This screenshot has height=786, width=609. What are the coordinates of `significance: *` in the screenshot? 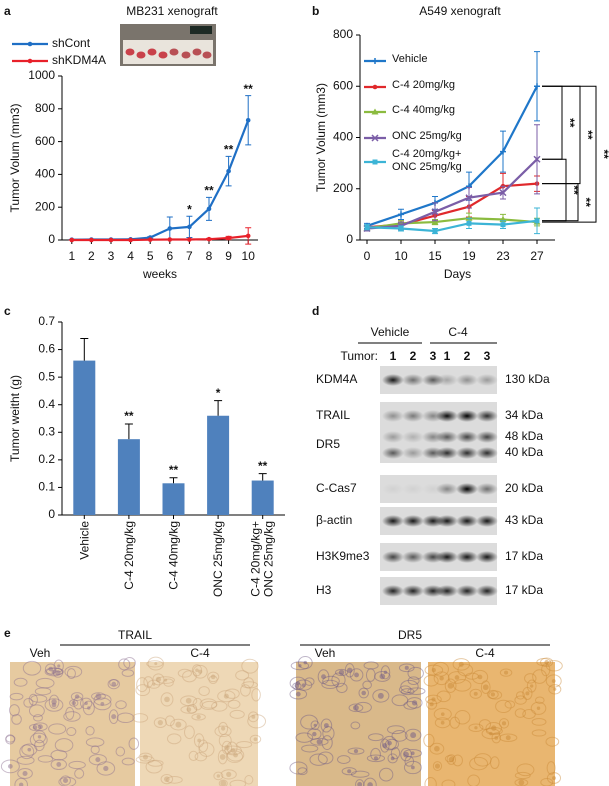 It's located at (189, 209).